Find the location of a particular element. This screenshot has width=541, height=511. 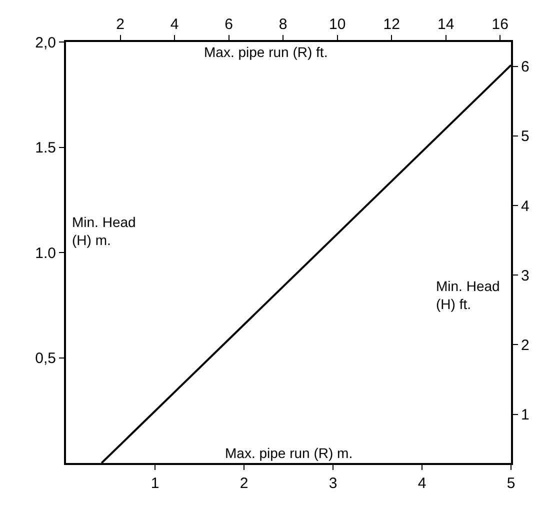

x-tick-label: 3 is located at coordinates (333, 483).